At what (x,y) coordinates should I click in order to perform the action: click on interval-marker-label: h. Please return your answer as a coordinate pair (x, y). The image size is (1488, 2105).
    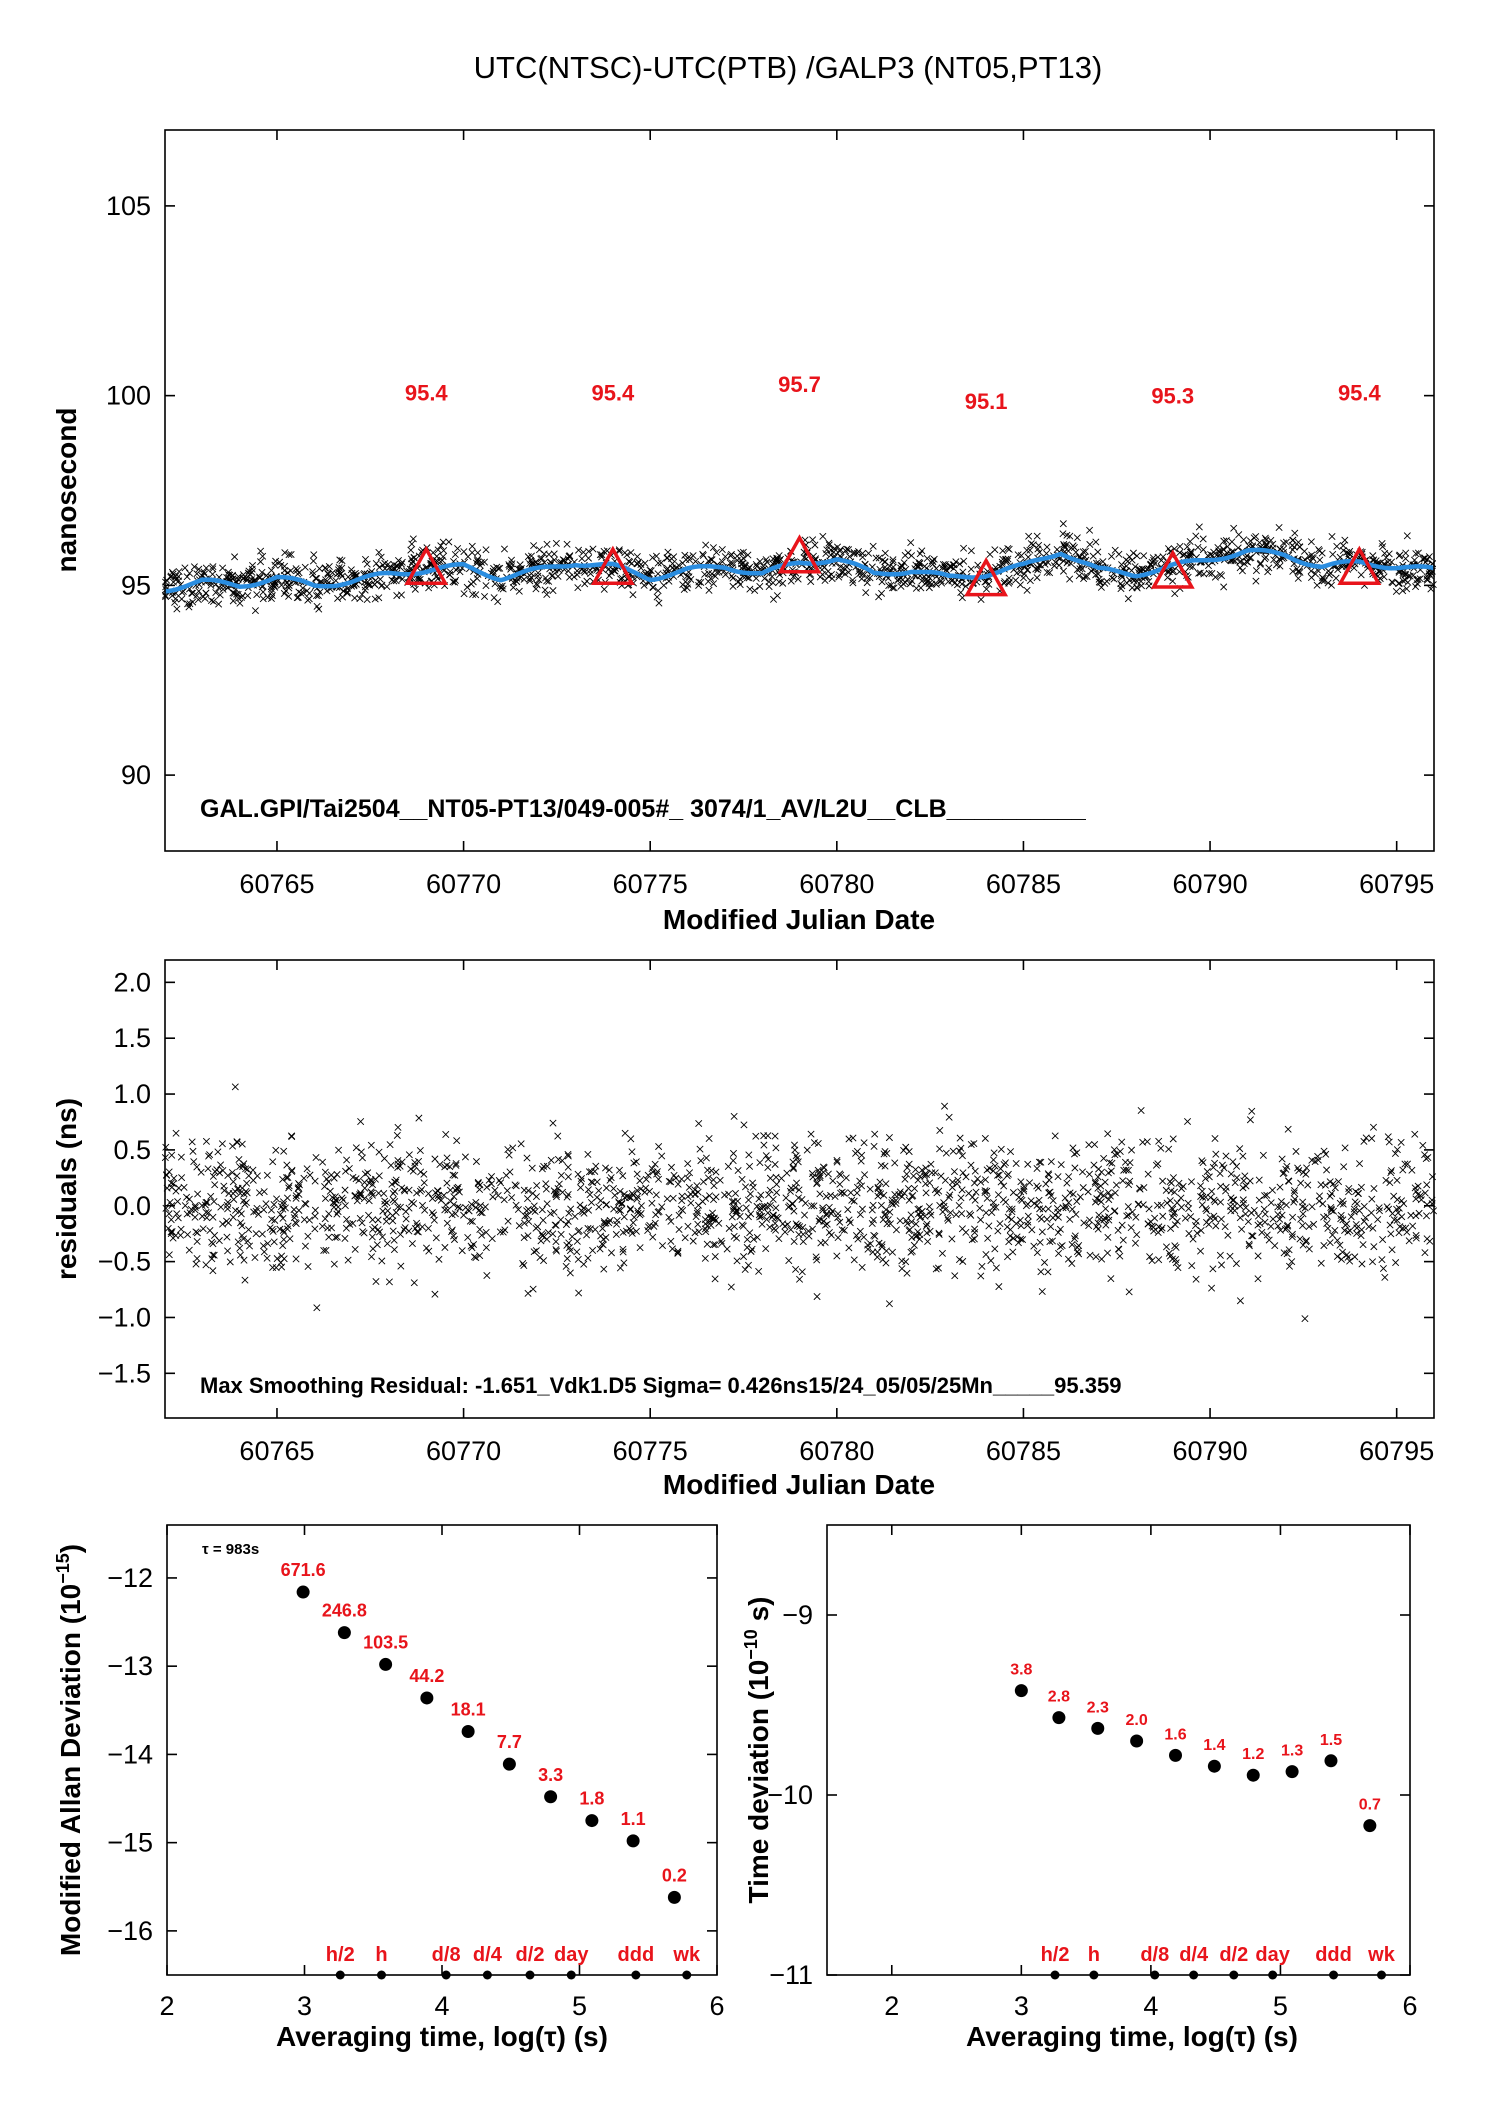
    Looking at the image, I should click on (1094, 1955).